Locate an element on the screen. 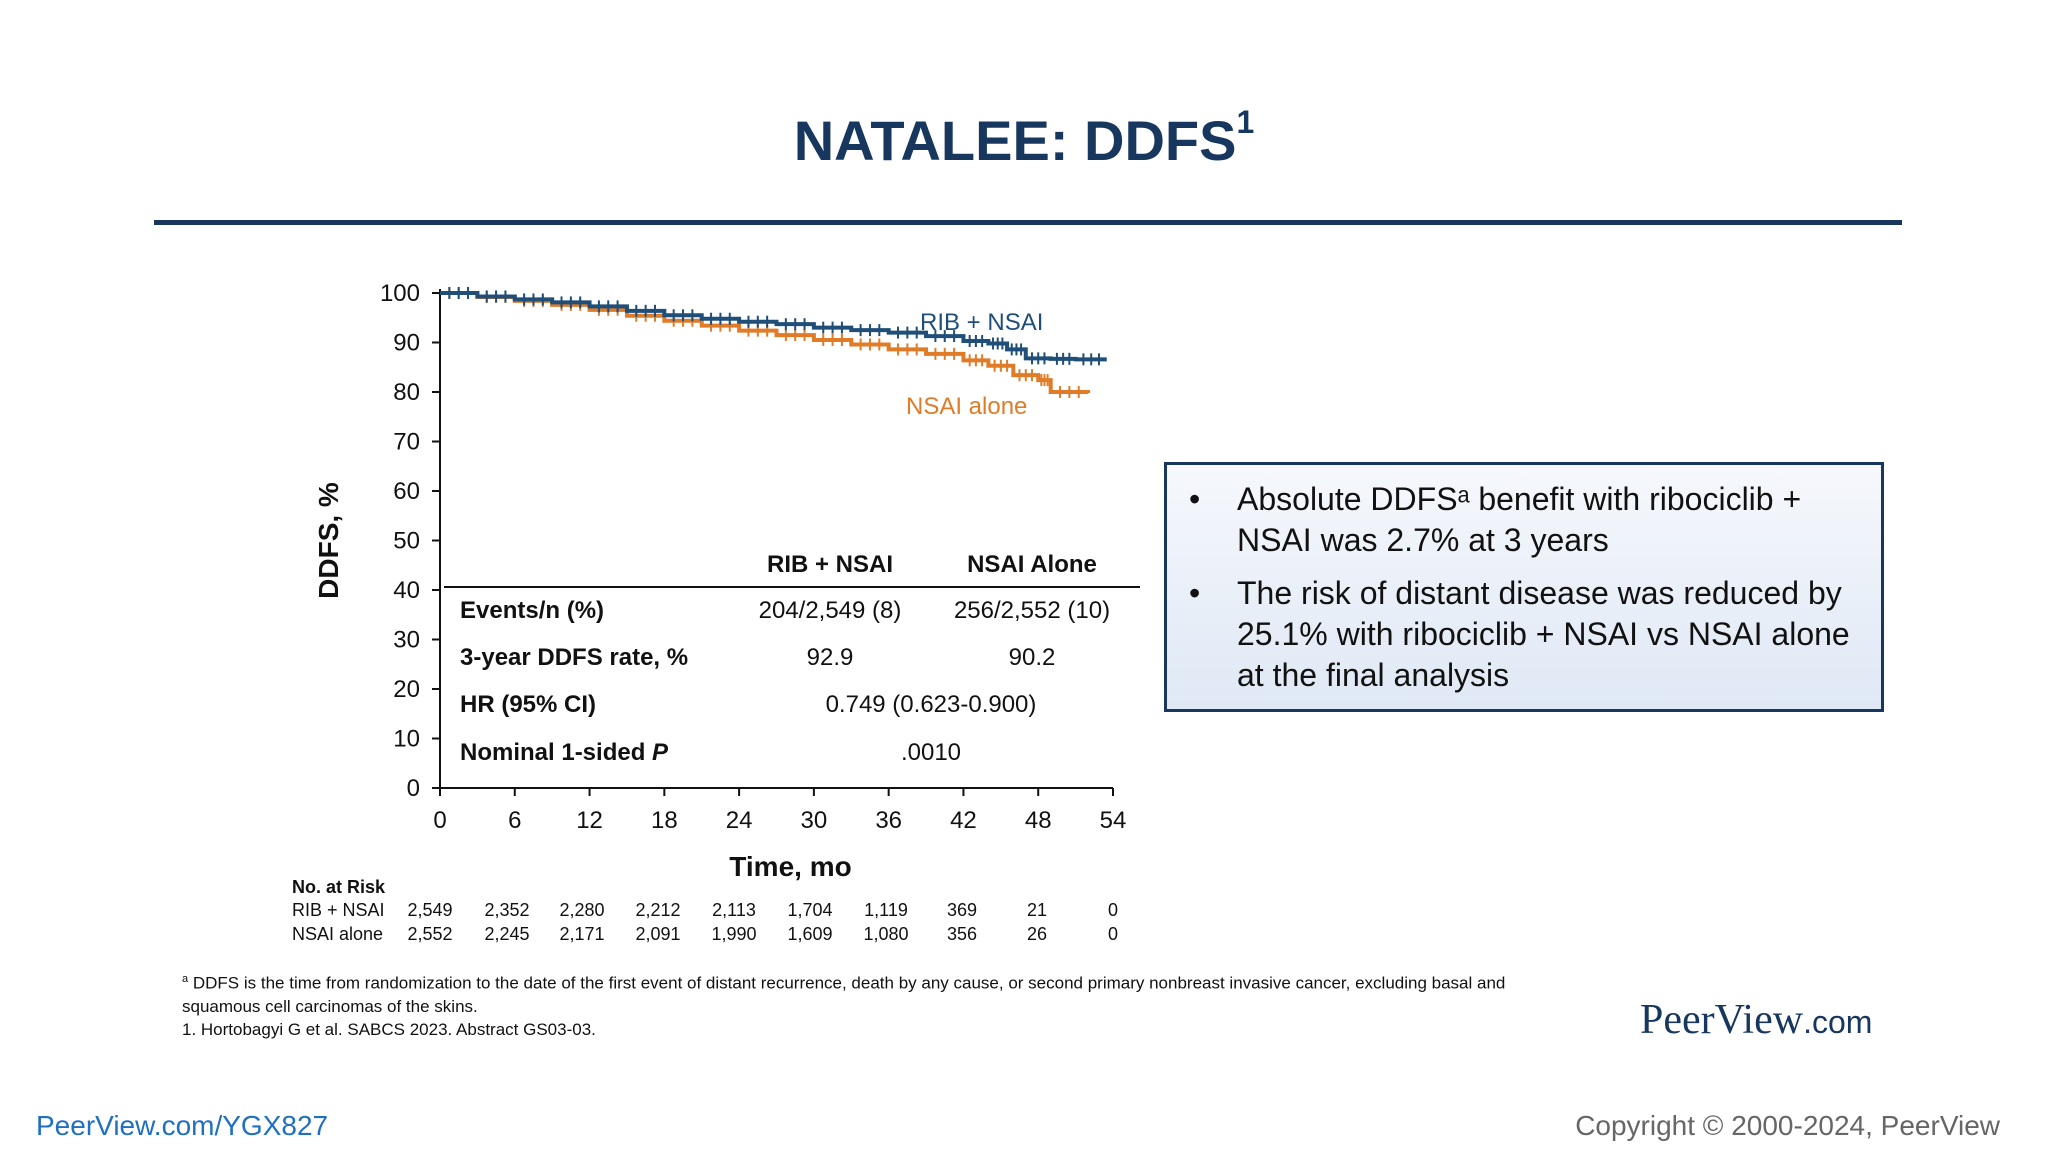  risk-cell: 2,171 is located at coordinates (581, 934).